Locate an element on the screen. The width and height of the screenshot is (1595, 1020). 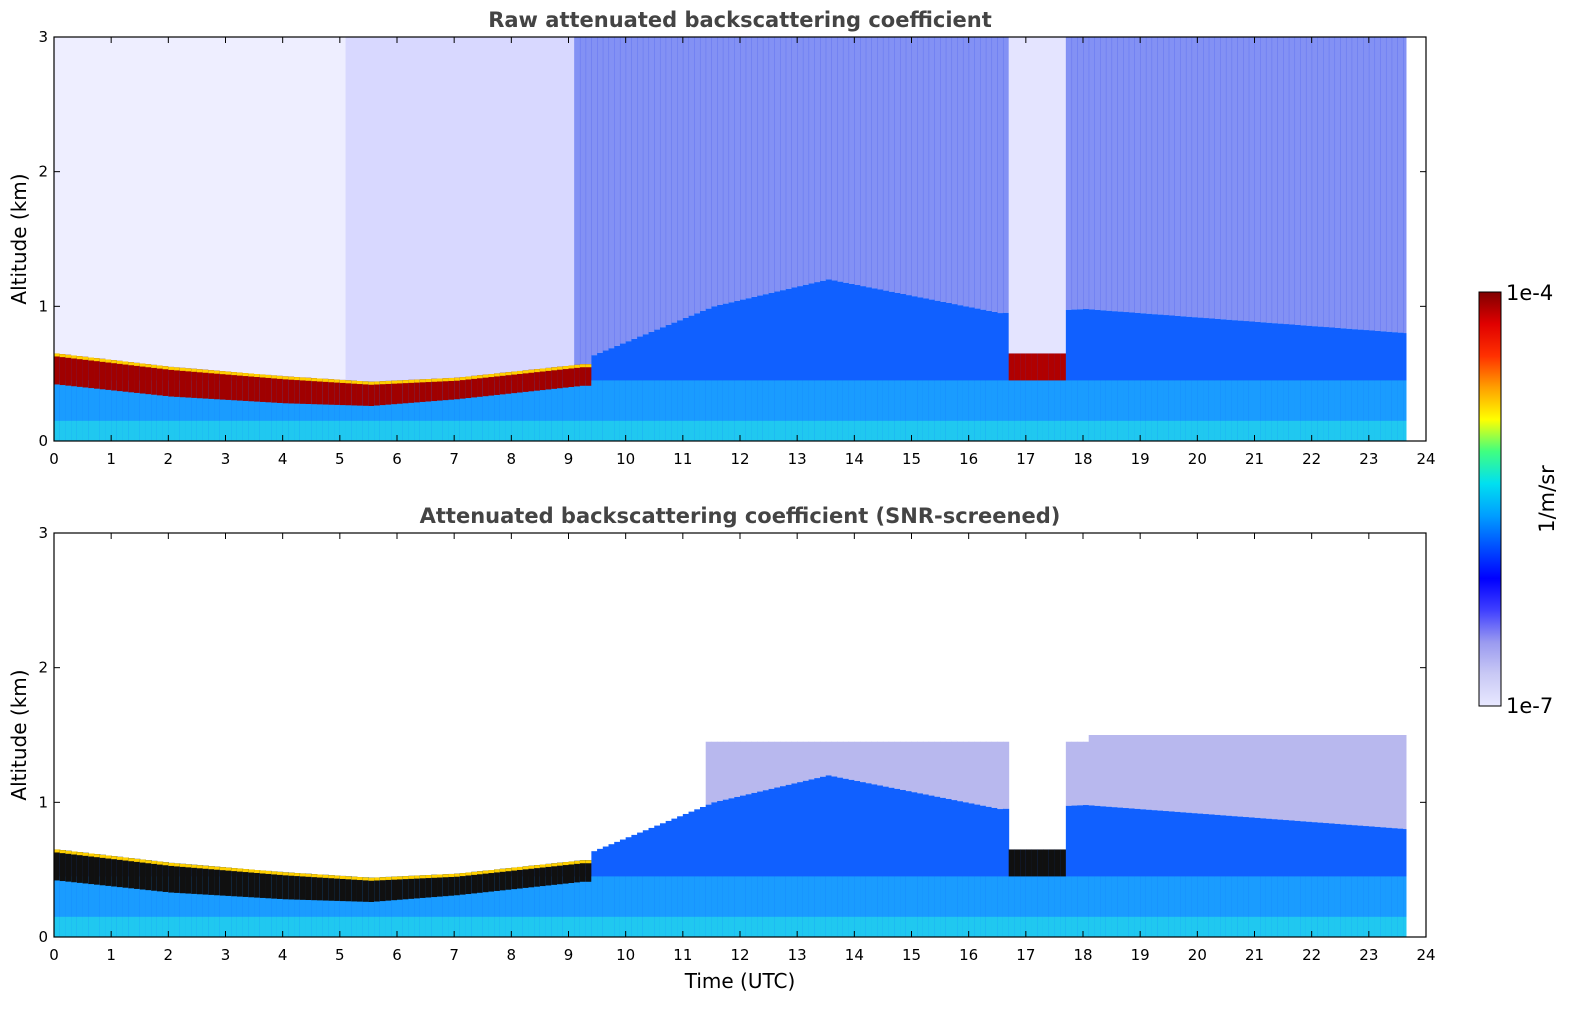
x-tick-label: 12 is located at coordinates (739, 459).